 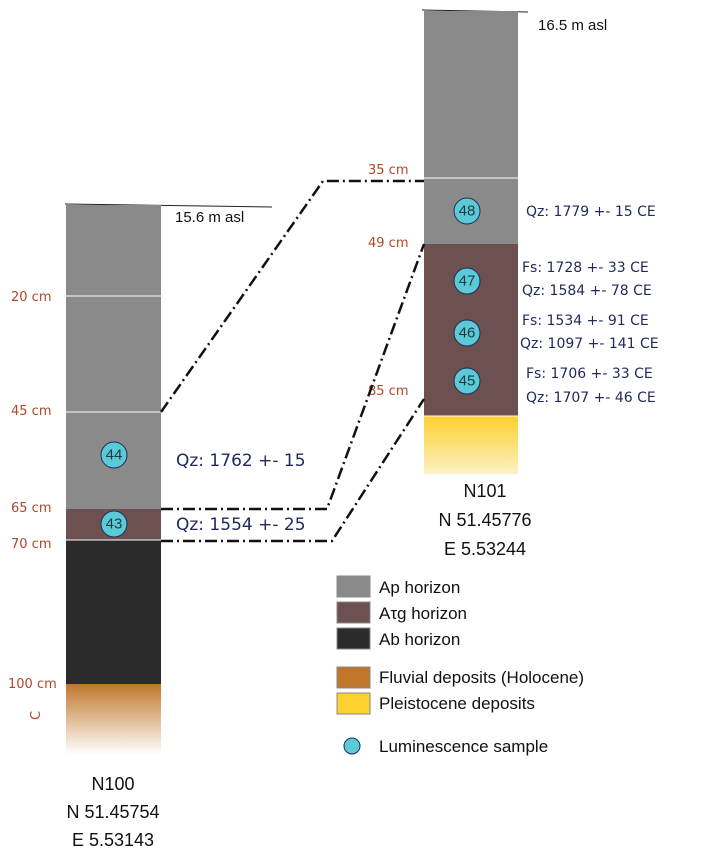 What do you see at coordinates (585, 268) in the screenshot?
I see `n101-sample-date: Fs: 1728 +- 33 CE` at bounding box center [585, 268].